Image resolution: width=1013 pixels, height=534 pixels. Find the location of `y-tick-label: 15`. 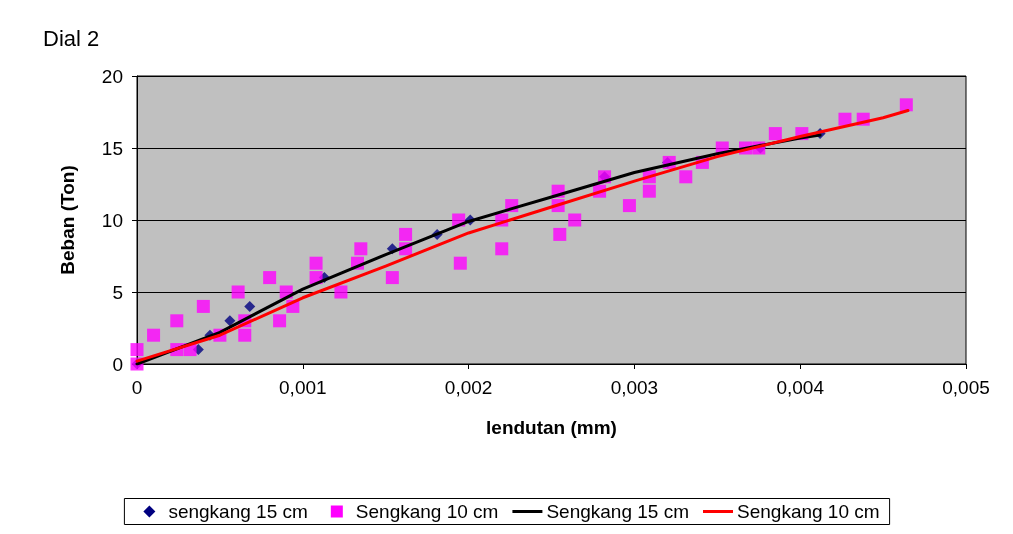

y-tick-label: 15 is located at coordinates (112, 148).